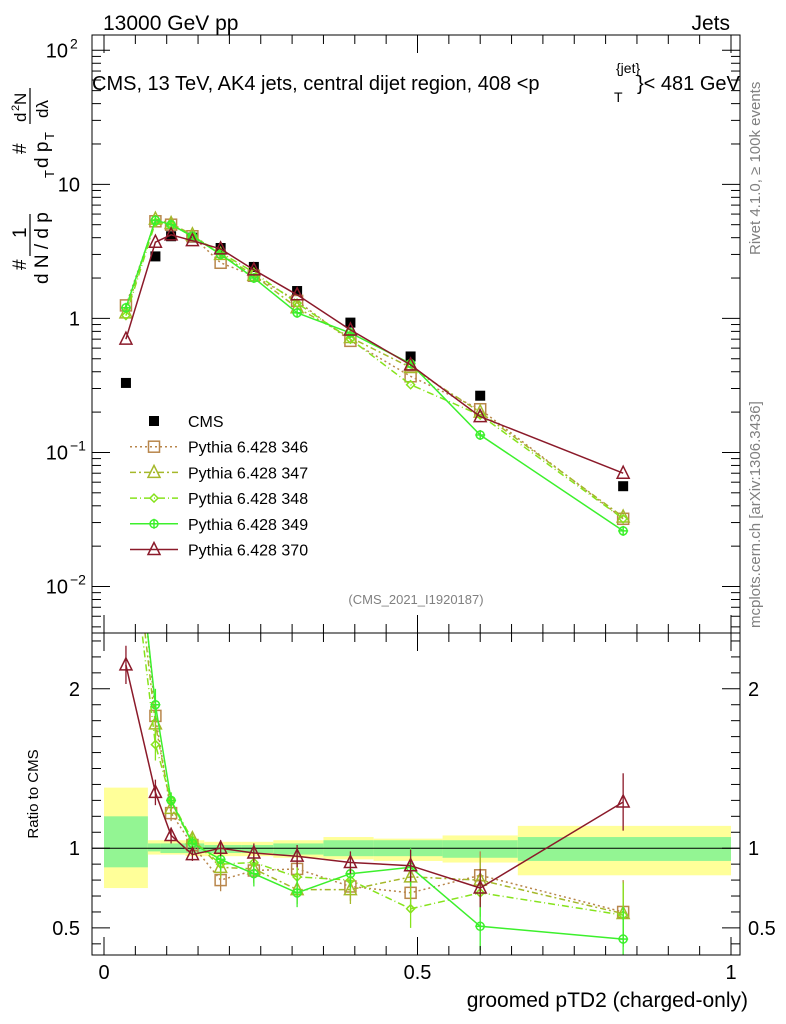 The image size is (786, 1024). Describe the element at coordinates (755, 168) in the screenshot. I see `rivet-version-text: Rivet 4.1.0, ≥ 100k events` at that location.